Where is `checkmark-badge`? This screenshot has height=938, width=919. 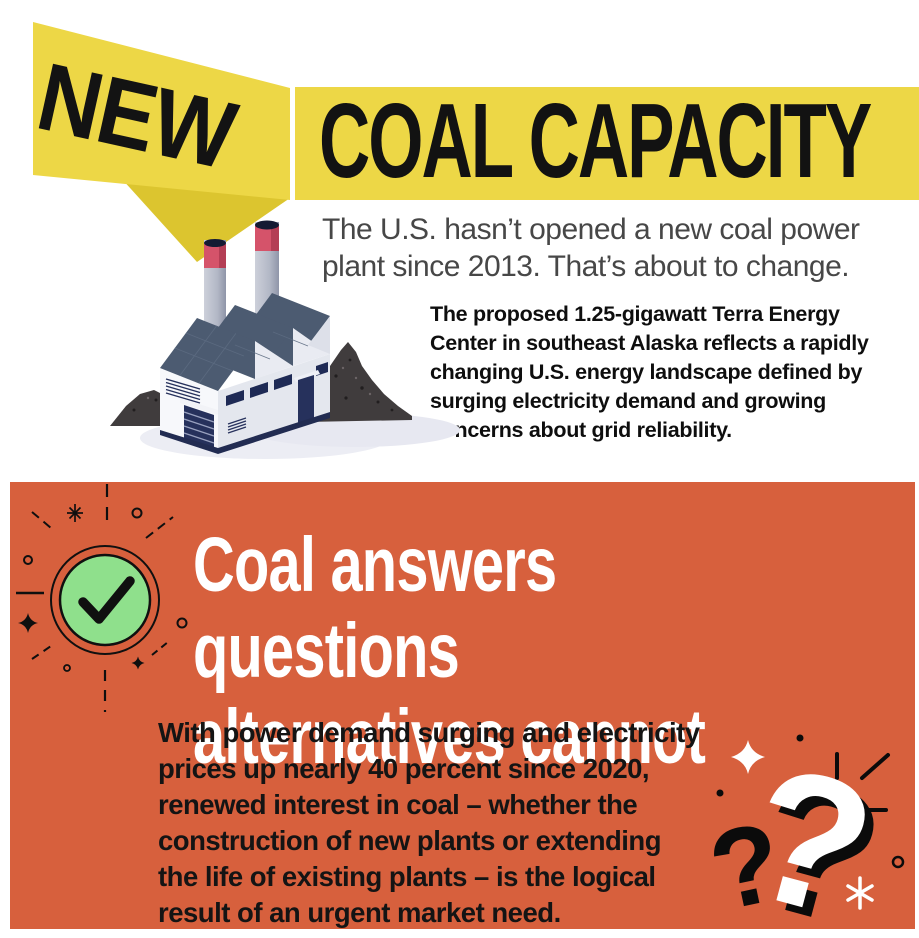
checkmark-badge is located at coordinates (102, 598).